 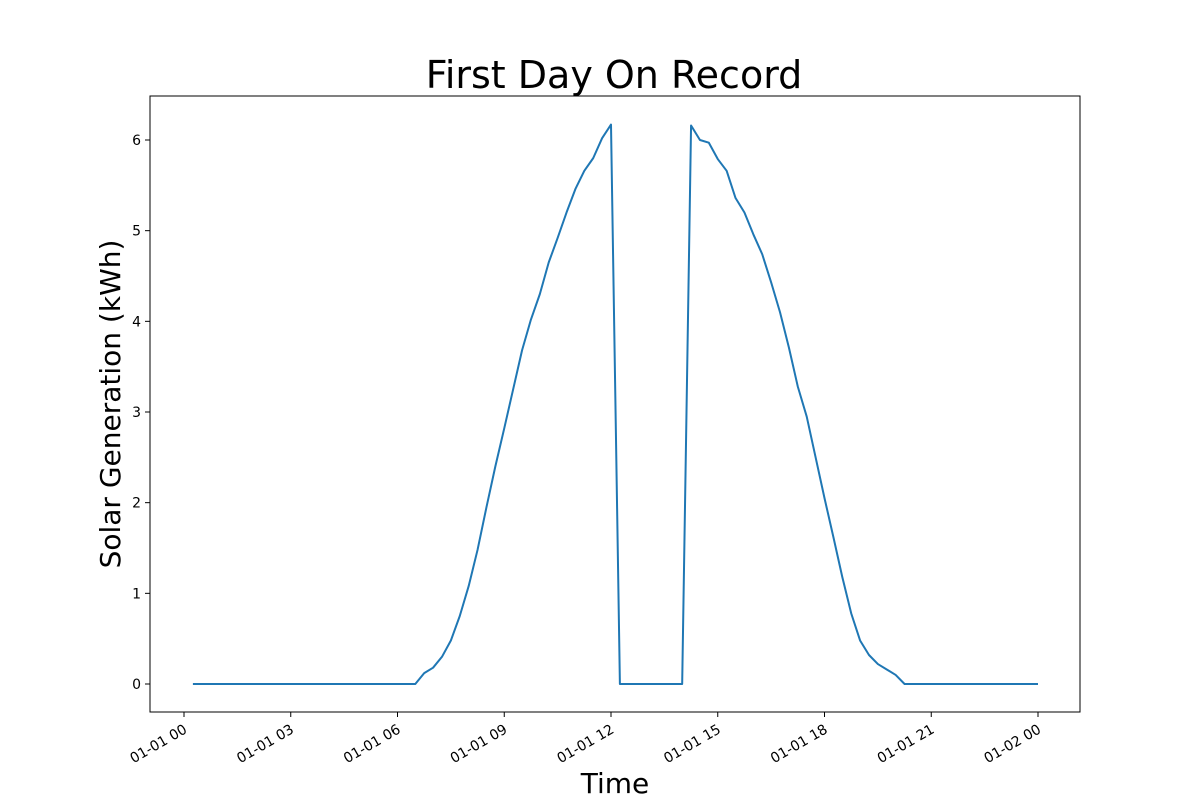 What do you see at coordinates (1012, 744) in the screenshot?
I see `x-tick-label: 01-02 00` at bounding box center [1012, 744].